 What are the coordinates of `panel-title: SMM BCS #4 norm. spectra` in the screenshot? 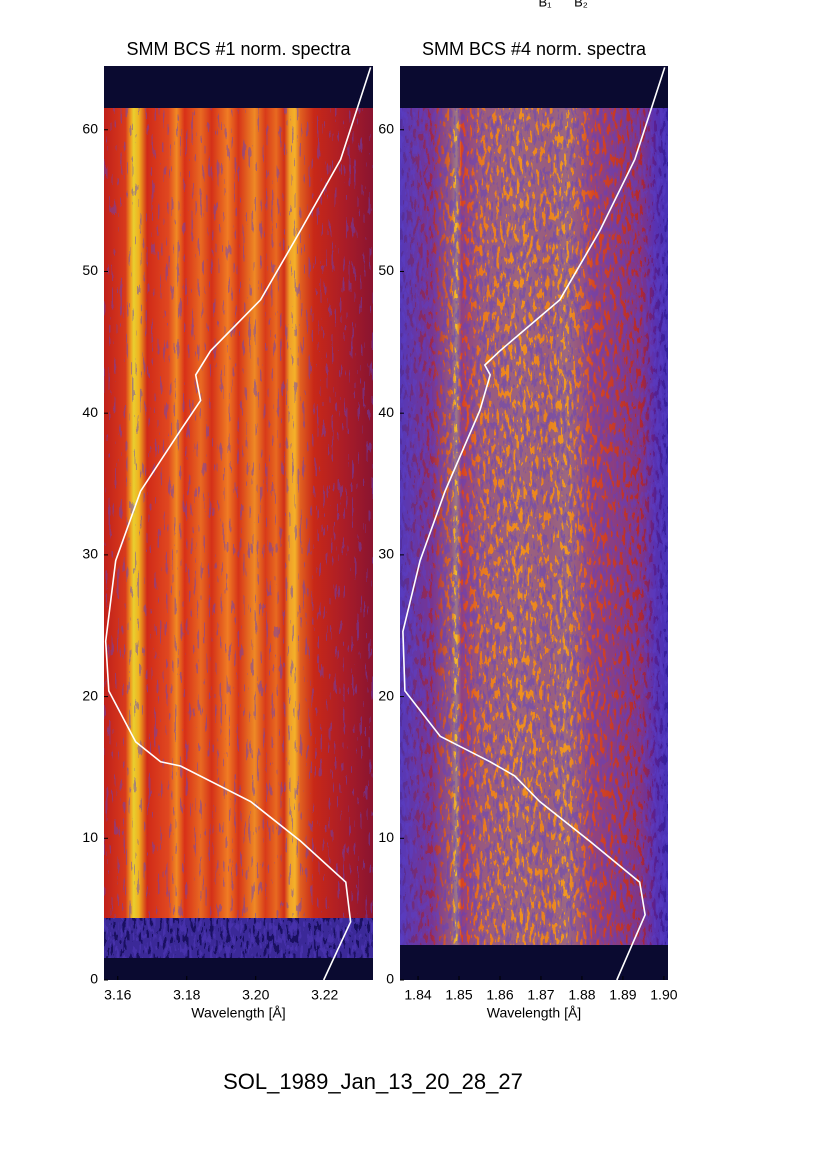 It's located at (534, 49).